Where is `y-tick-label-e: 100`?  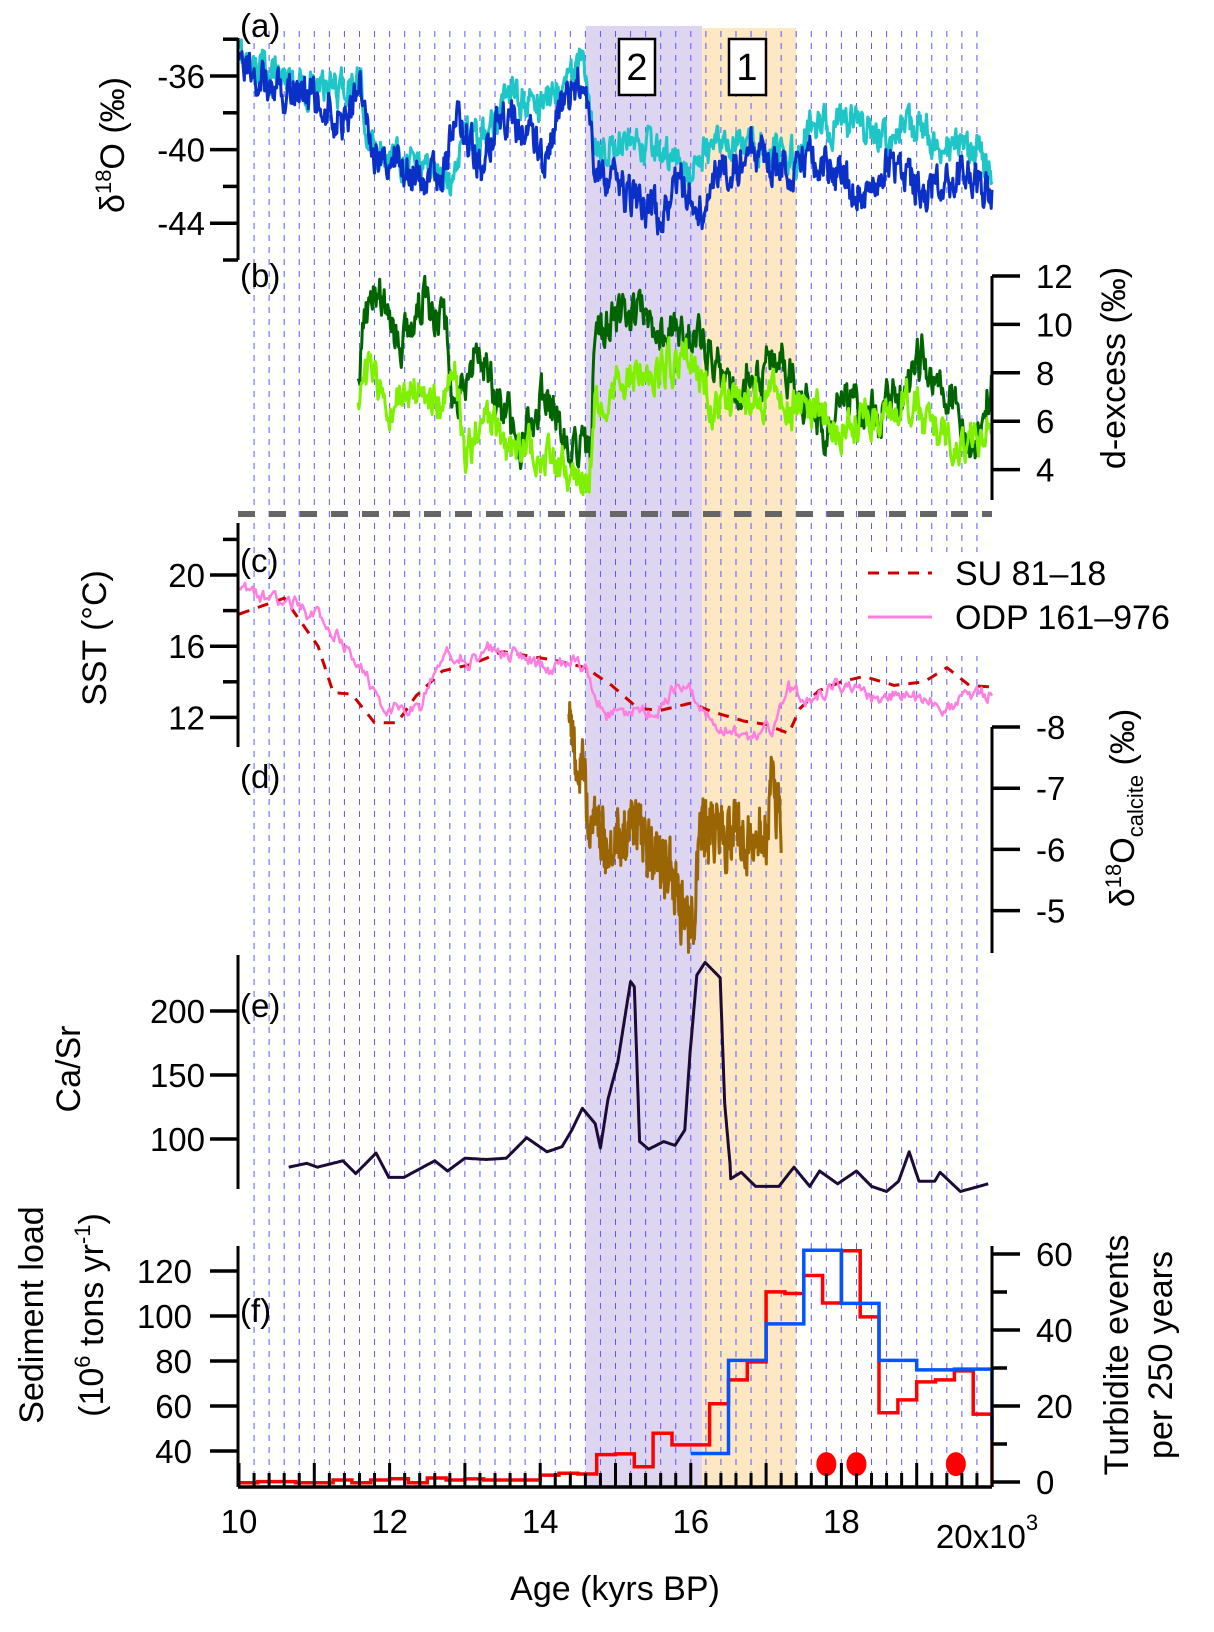 y-tick-label-e: 100 is located at coordinates (177, 1139).